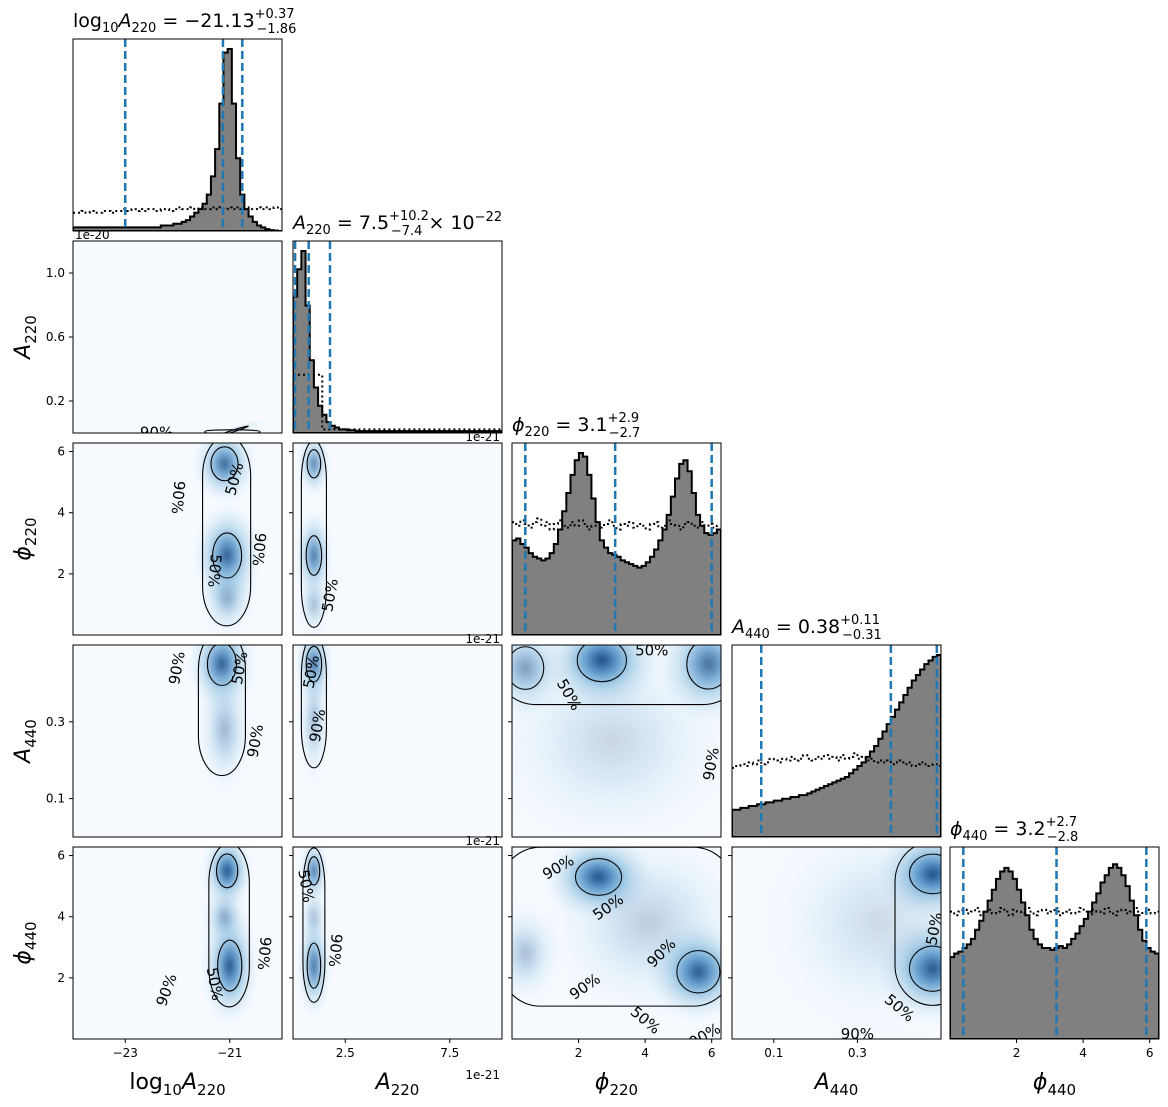  I want to click on histogram-panel-phi220, so click(616, 539).